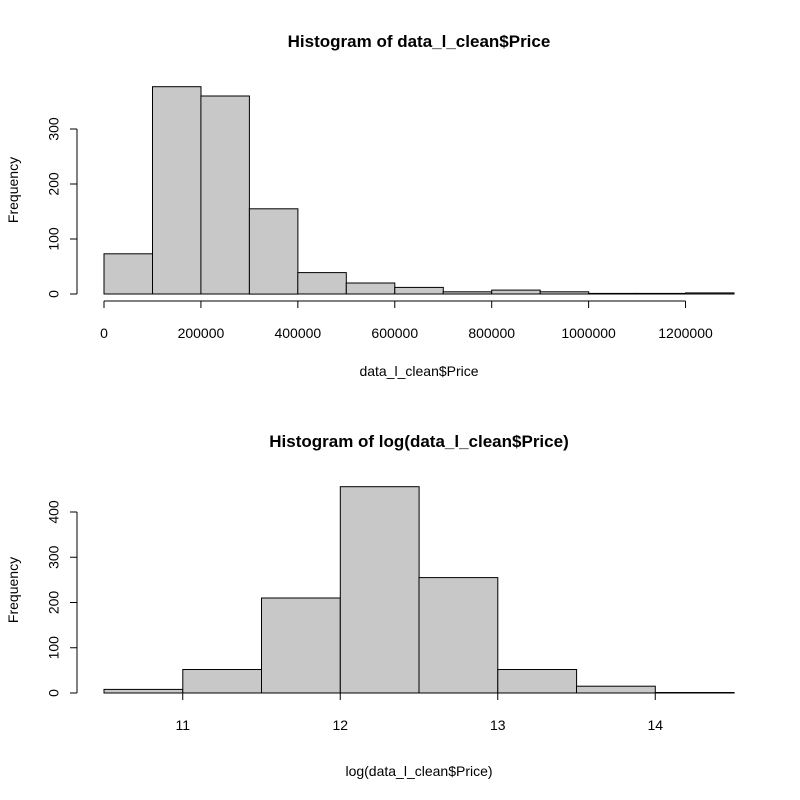 The image size is (800, 800). I want to click on x-tick-label: 12, so click(340, 725).